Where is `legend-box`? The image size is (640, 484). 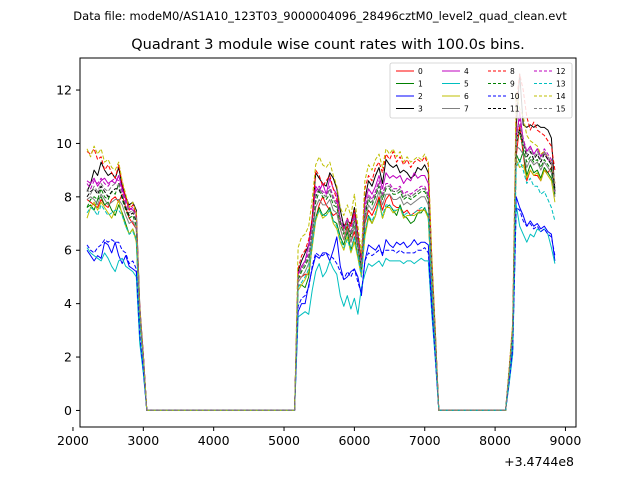 legend-box is located at coordinates (481, 90).